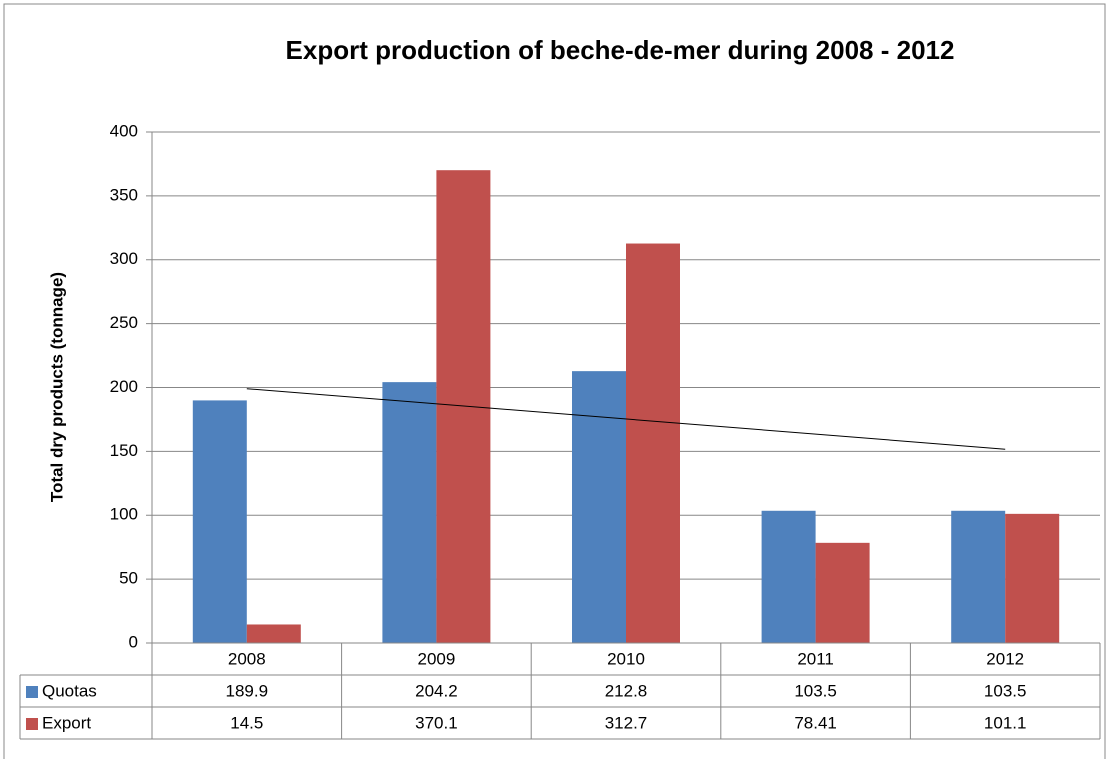 The height and width of the screenshot is (759, 1110). Describe the element at coordinates (124, 130) in the screenshot. I see `y-tick-label: 400` at that location.